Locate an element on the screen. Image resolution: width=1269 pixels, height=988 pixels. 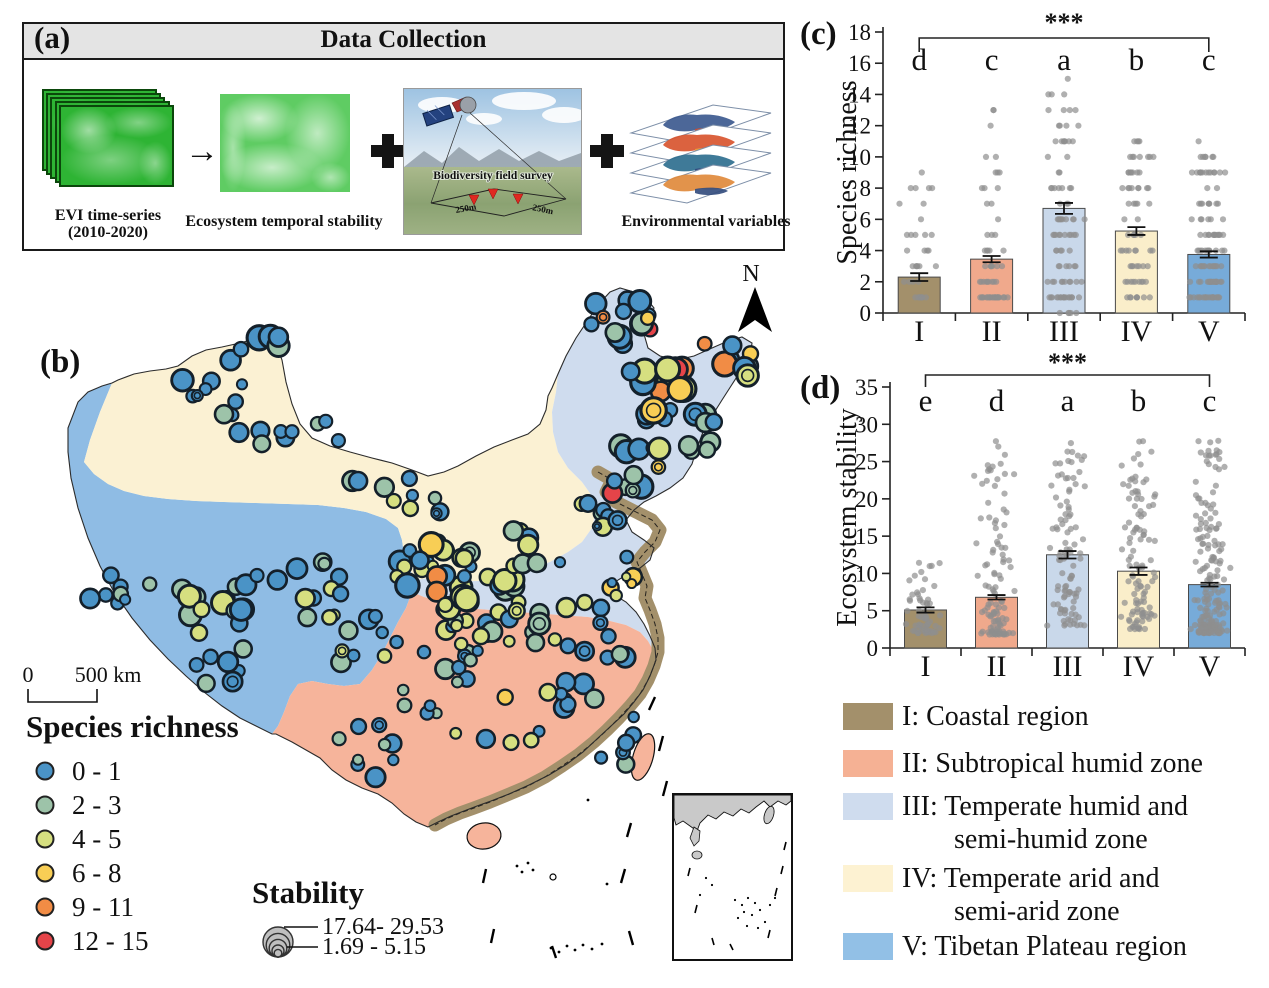
legend-item-coastal: I: Coastal region is located at coordinates (966, 716).